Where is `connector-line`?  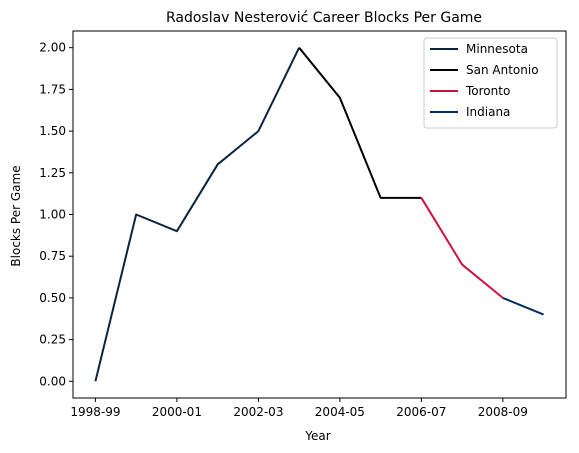 connector-line is located at coordinates (279, 89).